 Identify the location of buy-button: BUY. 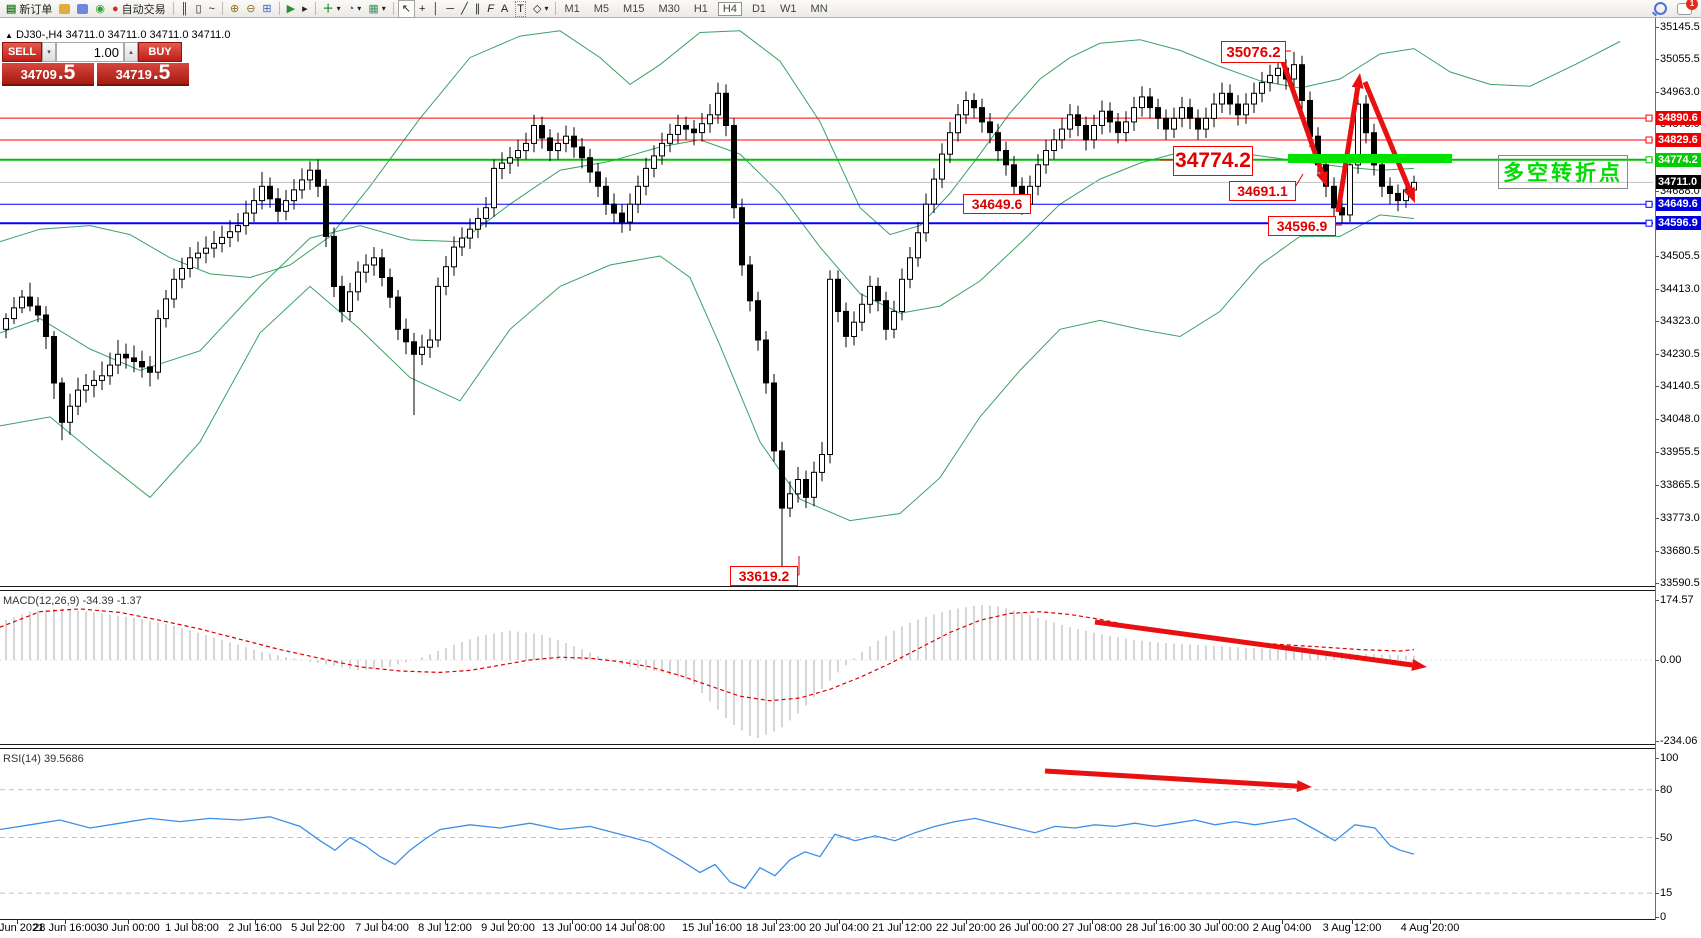
(160, 52).